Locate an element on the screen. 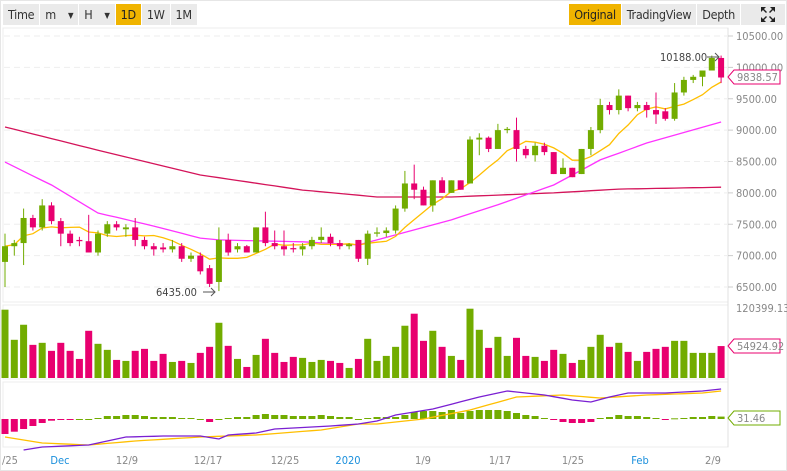  last-macd-value: 31.46 is located at coordinates (751, 418).